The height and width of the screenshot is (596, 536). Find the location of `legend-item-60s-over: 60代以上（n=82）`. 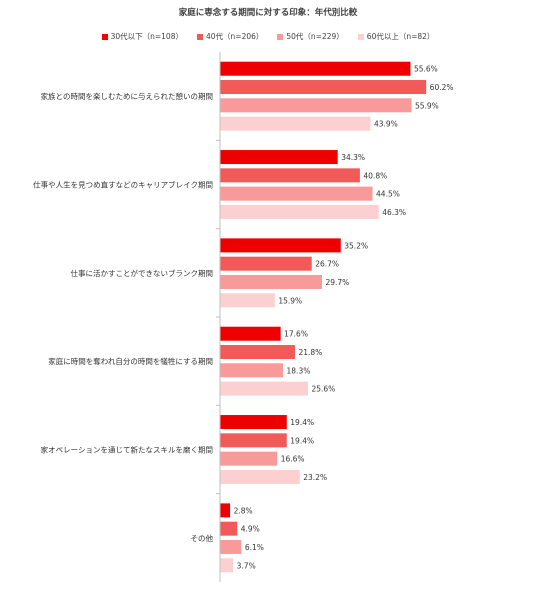

legend-item-60s-over: 60代以上（n=82） is located at coordinates (396, 36).